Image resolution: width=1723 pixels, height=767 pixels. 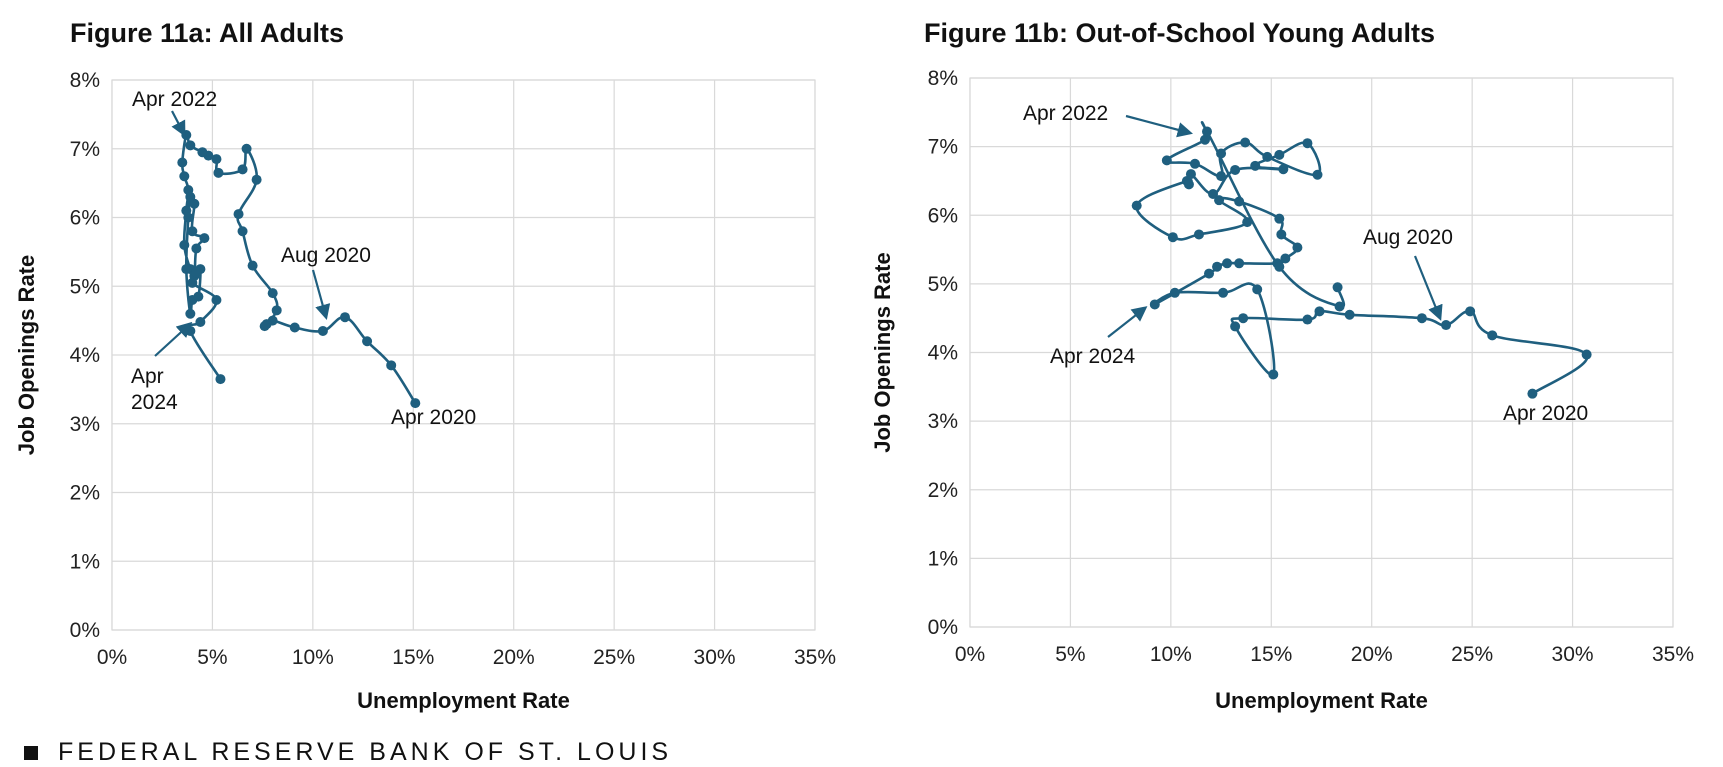 What do you see at coordinates (147, 376) in the screenshot?
I see `annotation-line: Apr` at bounding box center [147, 376].